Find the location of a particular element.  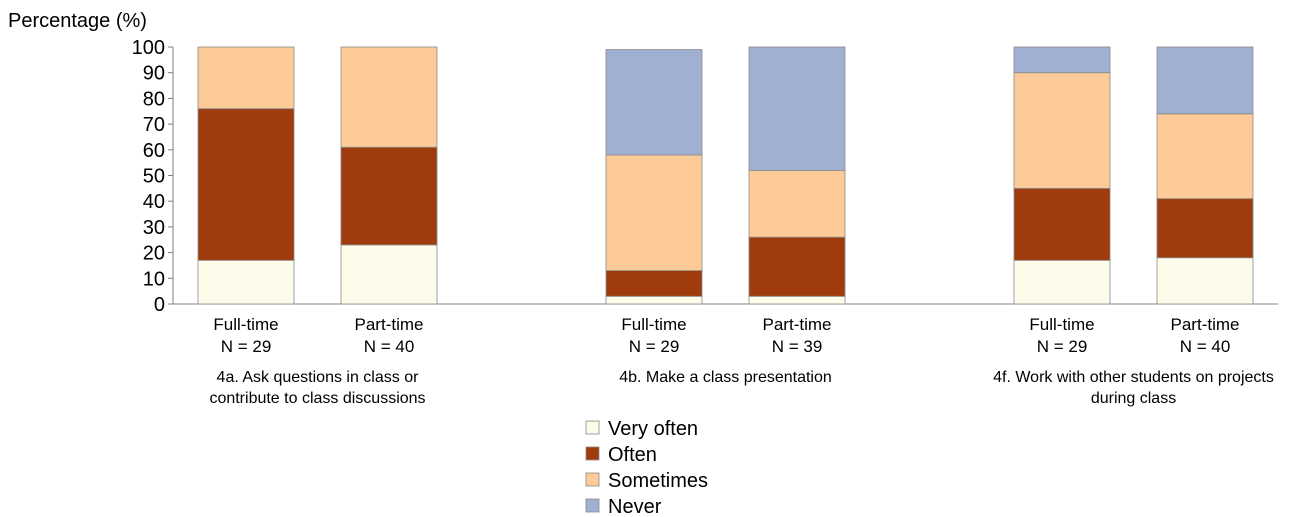

legend: Very often Often Sometimes Never is located at coordinates (646, 467).